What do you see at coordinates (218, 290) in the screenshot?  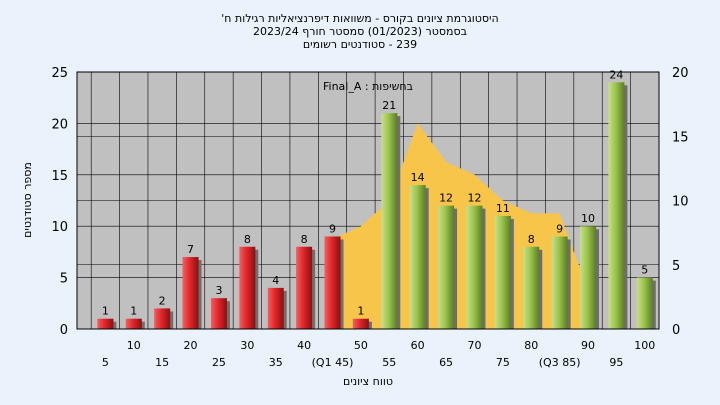 I see `bar-value-label: 3` at bounding box center [218, 290].